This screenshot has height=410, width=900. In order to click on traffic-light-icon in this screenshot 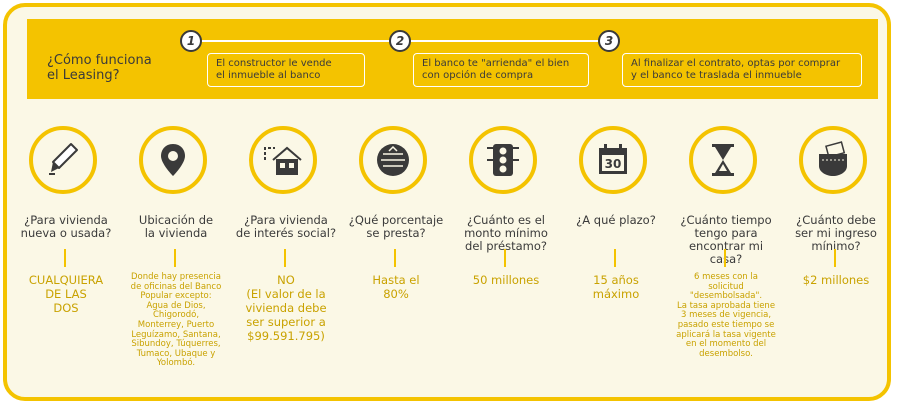, I will do `click(503, 160)`.